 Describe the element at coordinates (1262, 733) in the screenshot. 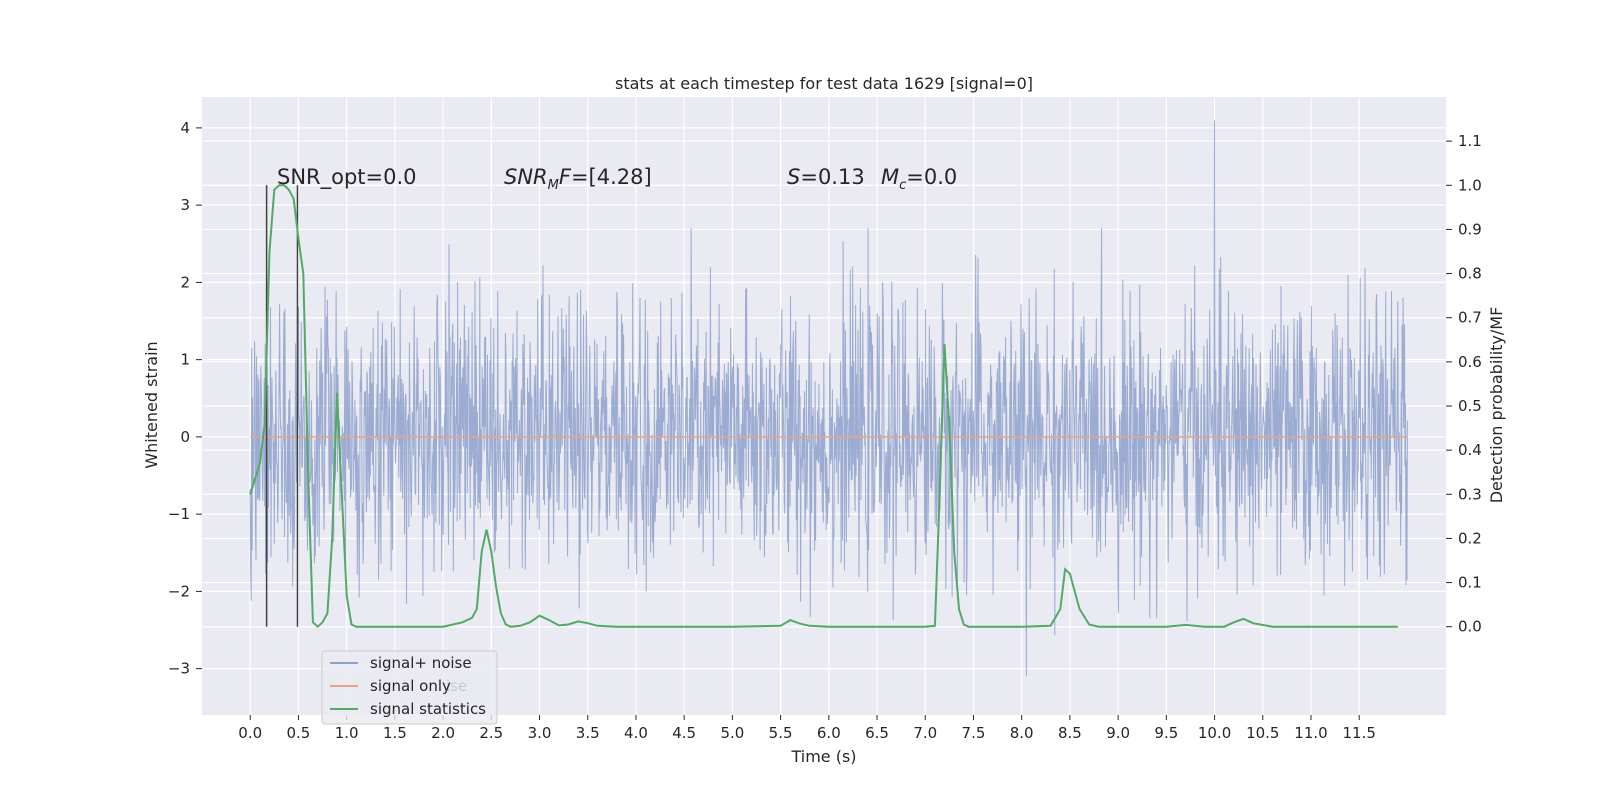

I see `x-tick-label: 10.5` at that location.